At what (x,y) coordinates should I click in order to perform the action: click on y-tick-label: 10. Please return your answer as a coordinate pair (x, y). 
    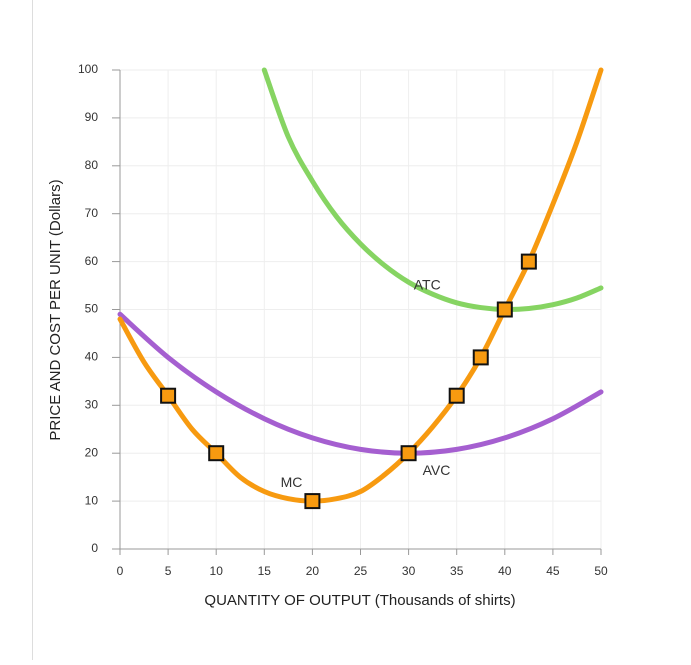
    Looking at the image, I should click on (92, 500).